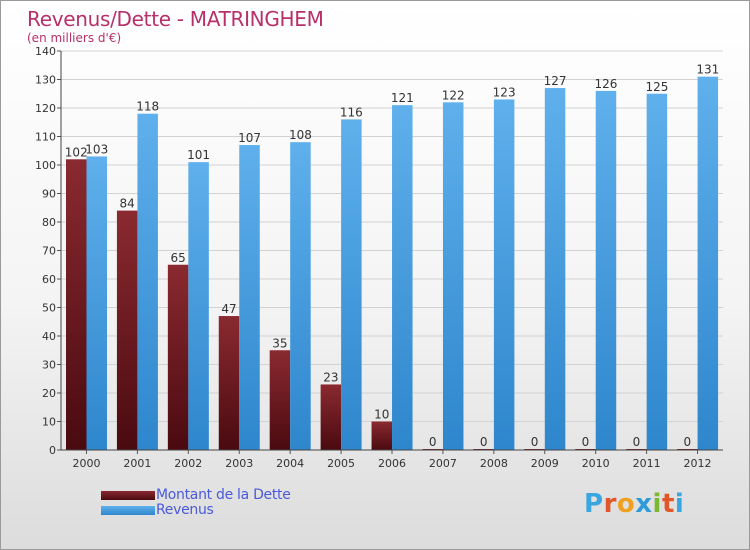 The image size is (750, 550). I want to click on data-label-revenus: 121, so click(402, 98).